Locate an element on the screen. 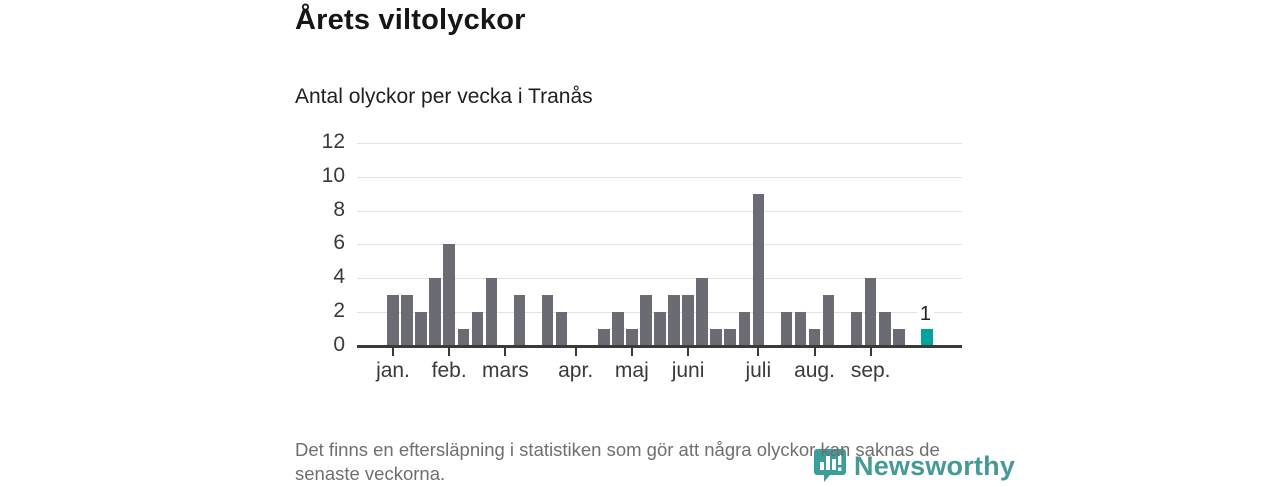  y-tick-label-12: 12 is located at coordinates (333, 141).